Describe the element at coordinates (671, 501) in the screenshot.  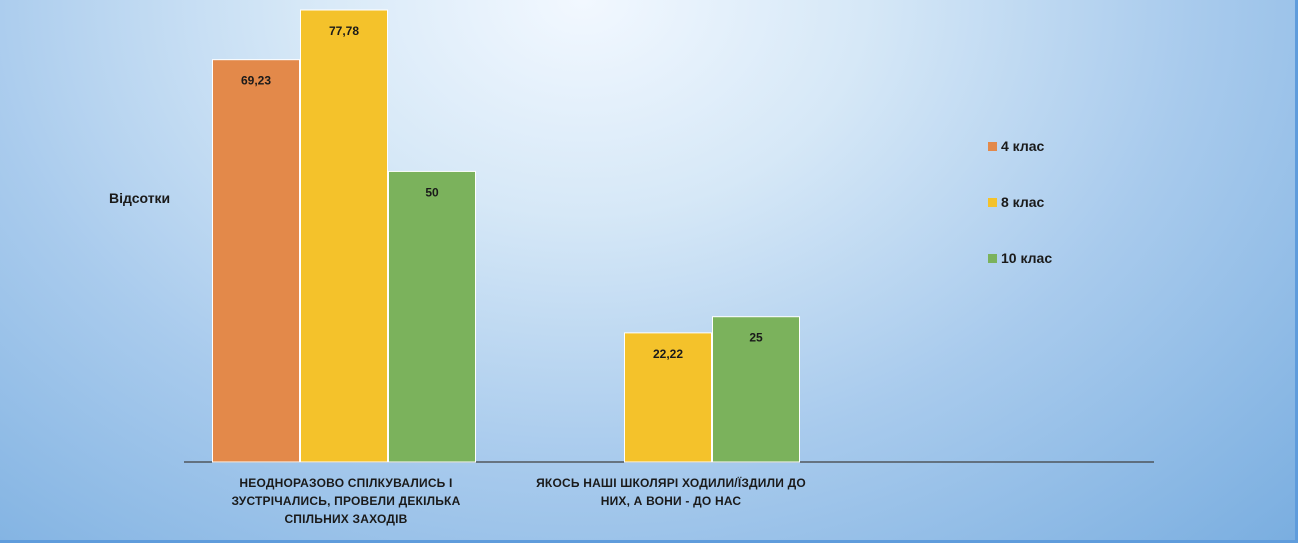
I see `category-label-2-line-2: НИХ, А ВОНИ - ДО НАС` at that location.